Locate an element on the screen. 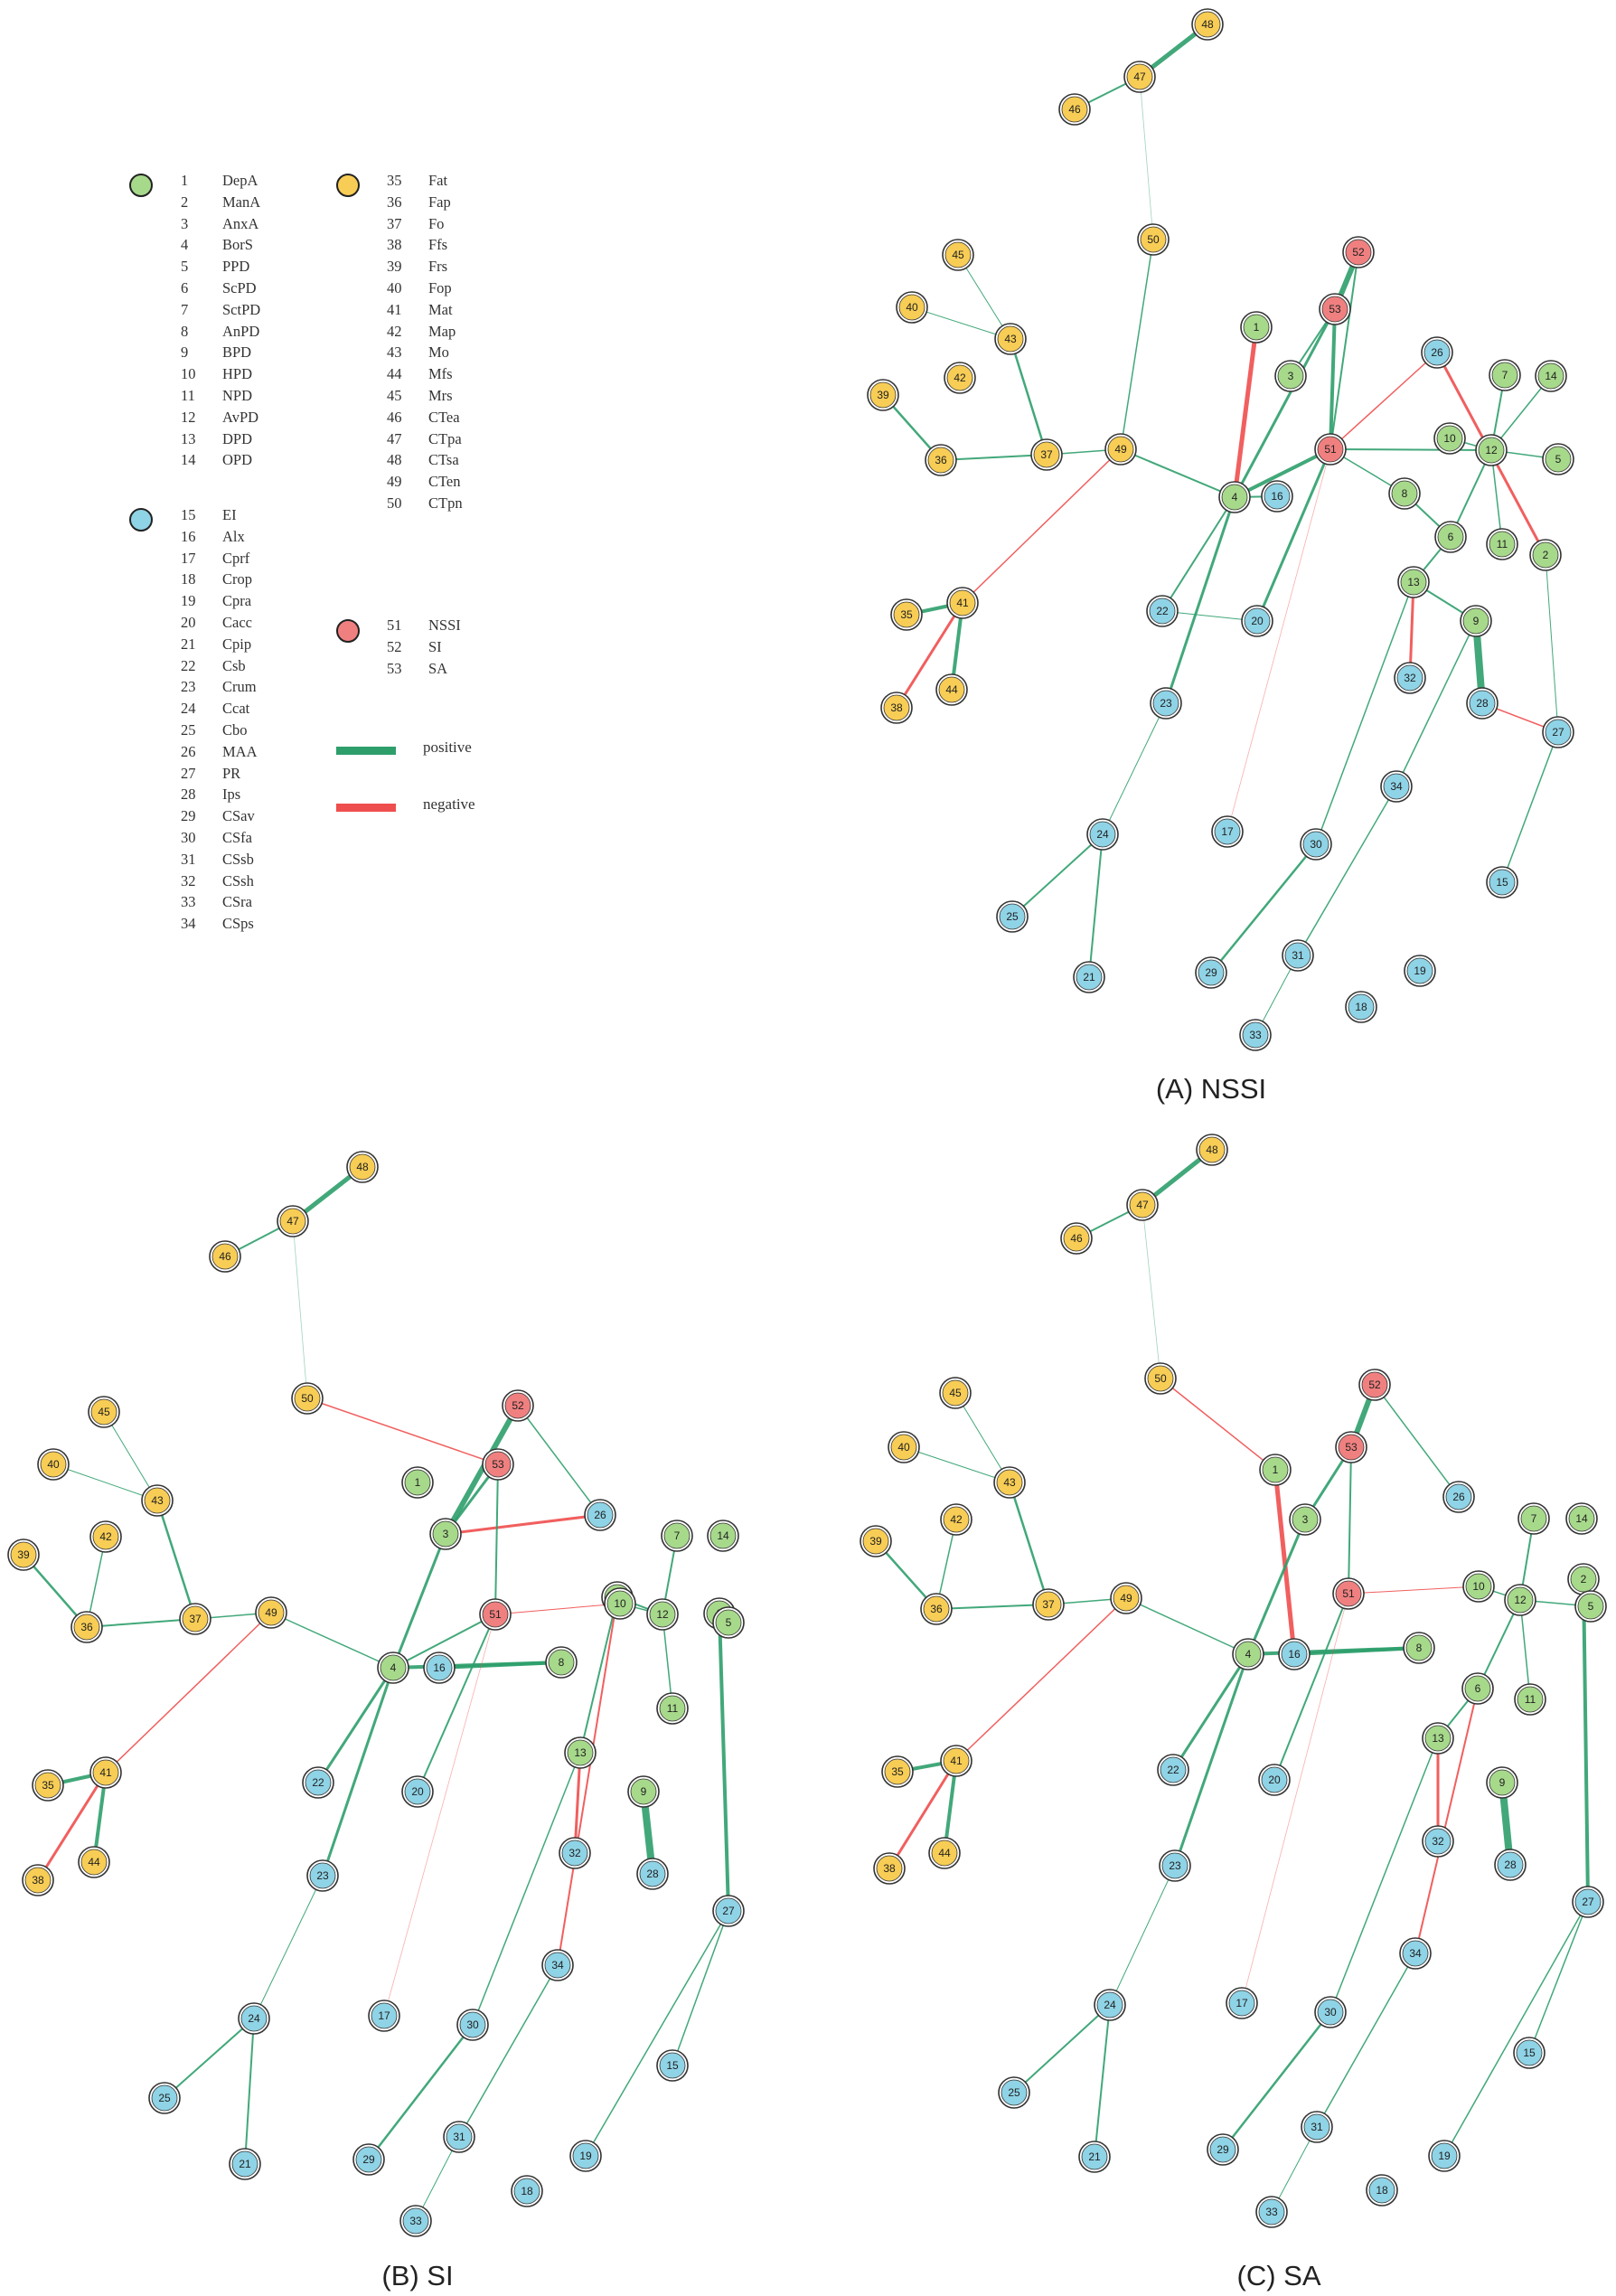 The image size is (1616, 2296). node-11: 11 is located at coordinates (1530, 1699).